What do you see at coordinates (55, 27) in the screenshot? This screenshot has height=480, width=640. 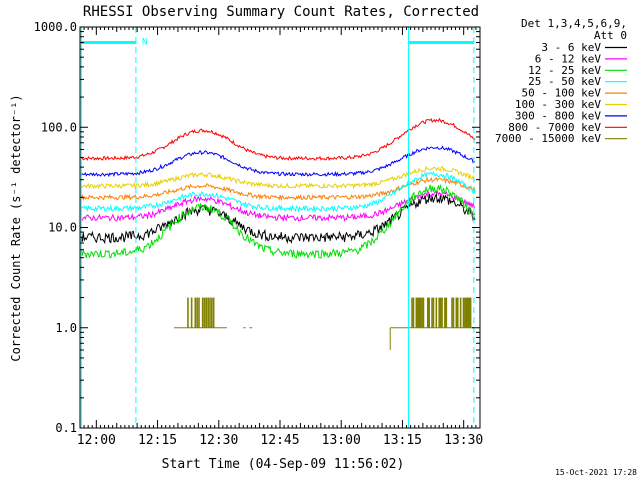 I see `y-tick-label: 1000.0` at bounding box center [55, 27].